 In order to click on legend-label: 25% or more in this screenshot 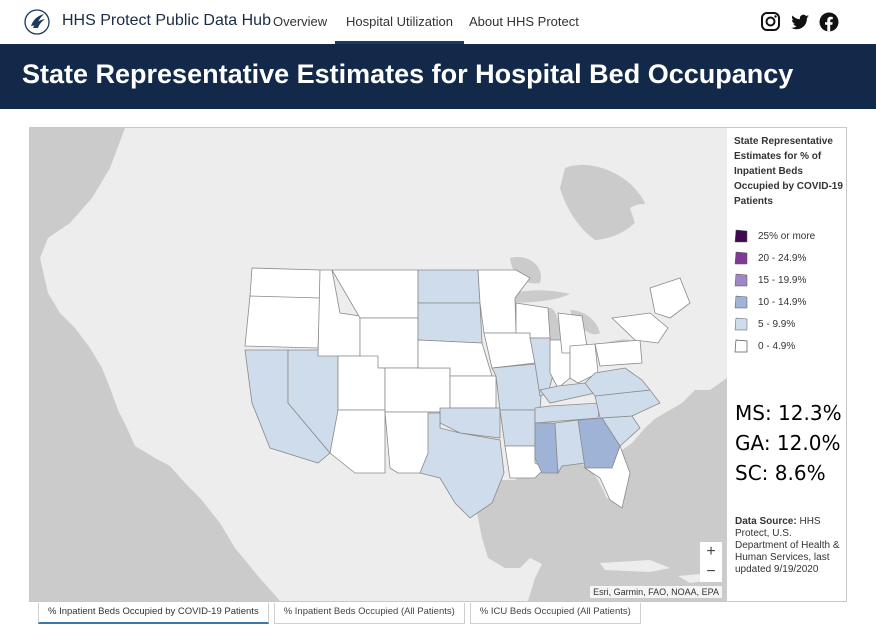, I will do `click(787, 236)`.